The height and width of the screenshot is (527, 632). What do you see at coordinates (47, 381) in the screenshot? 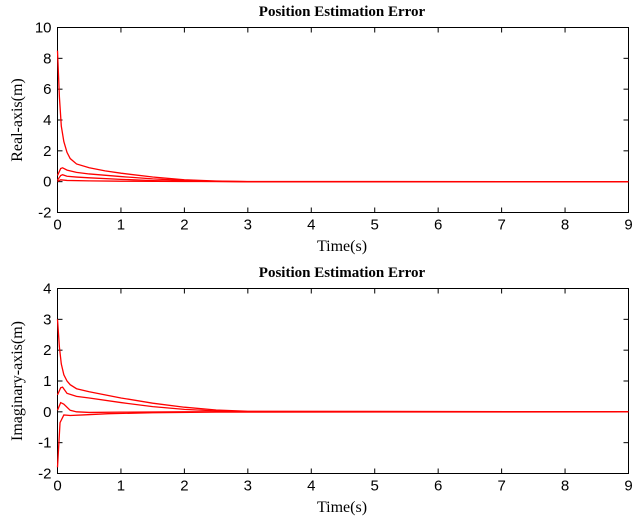
I see `y-tick-label: 1` at bounding box center [47, 381].